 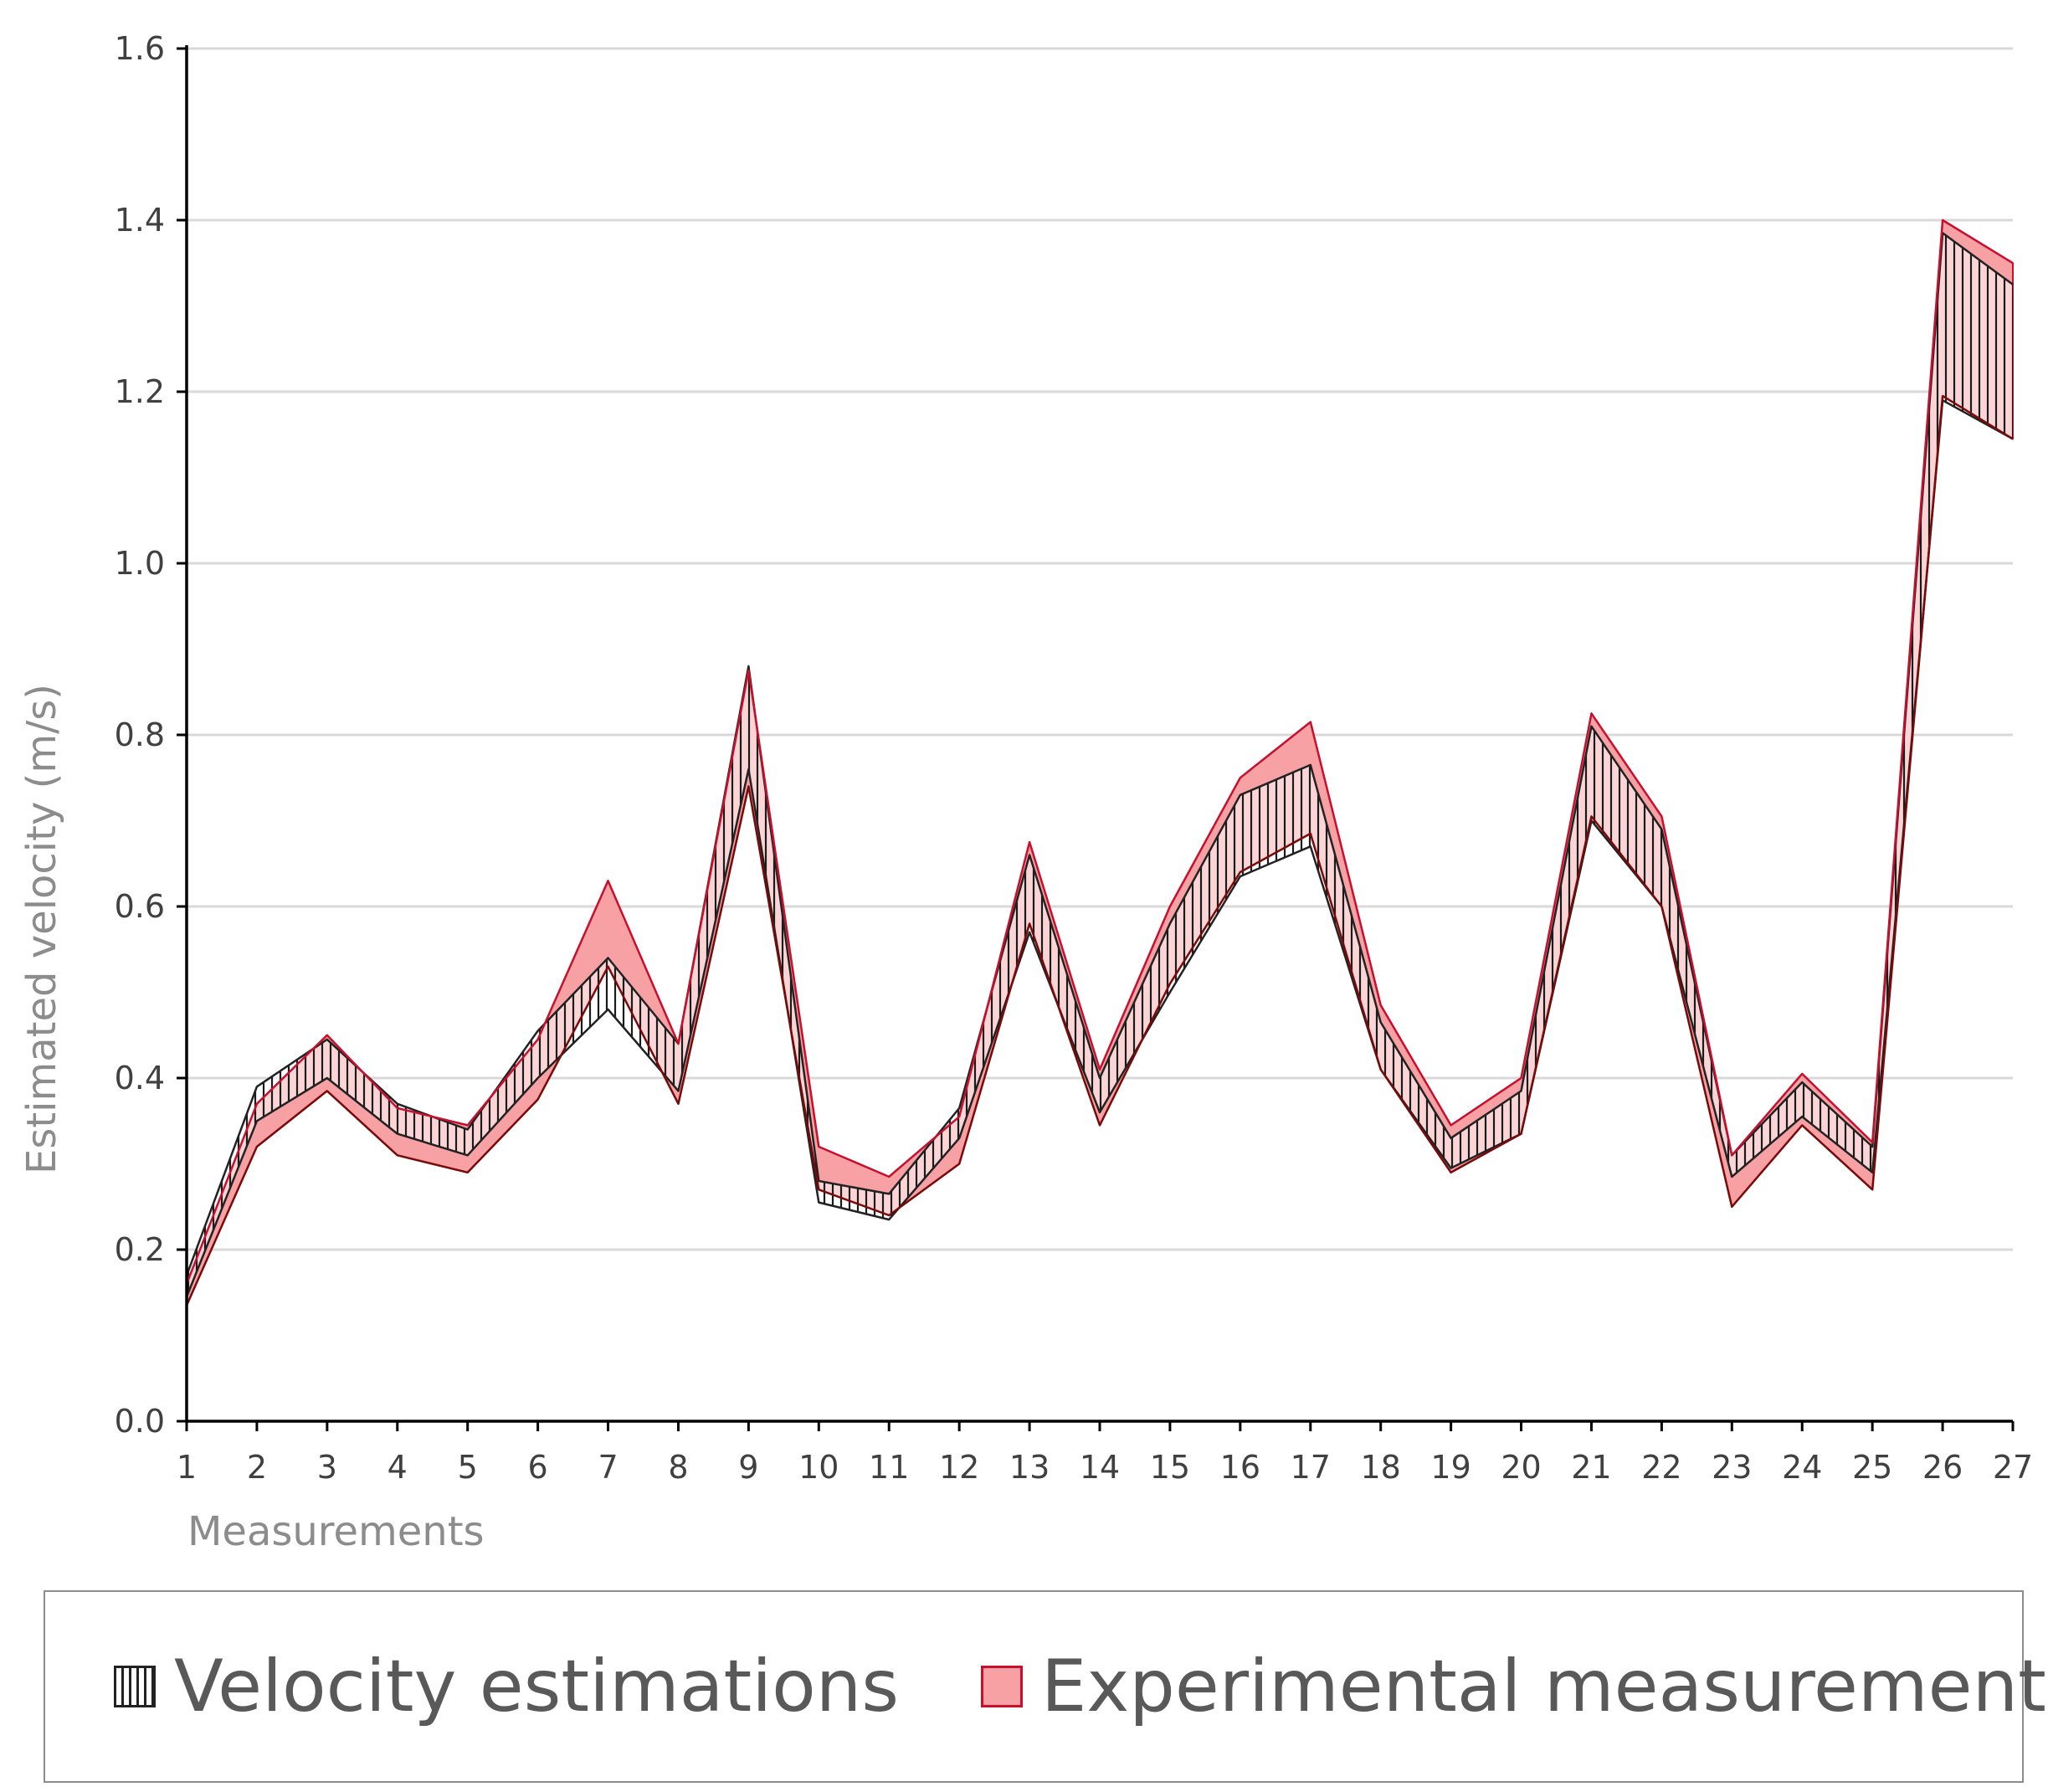 What do you see at coordinates (1544, 1686) in the screenshot?
I see `legend-label-experimental: Experimental measurements` at bounding box center [1544, 1686].